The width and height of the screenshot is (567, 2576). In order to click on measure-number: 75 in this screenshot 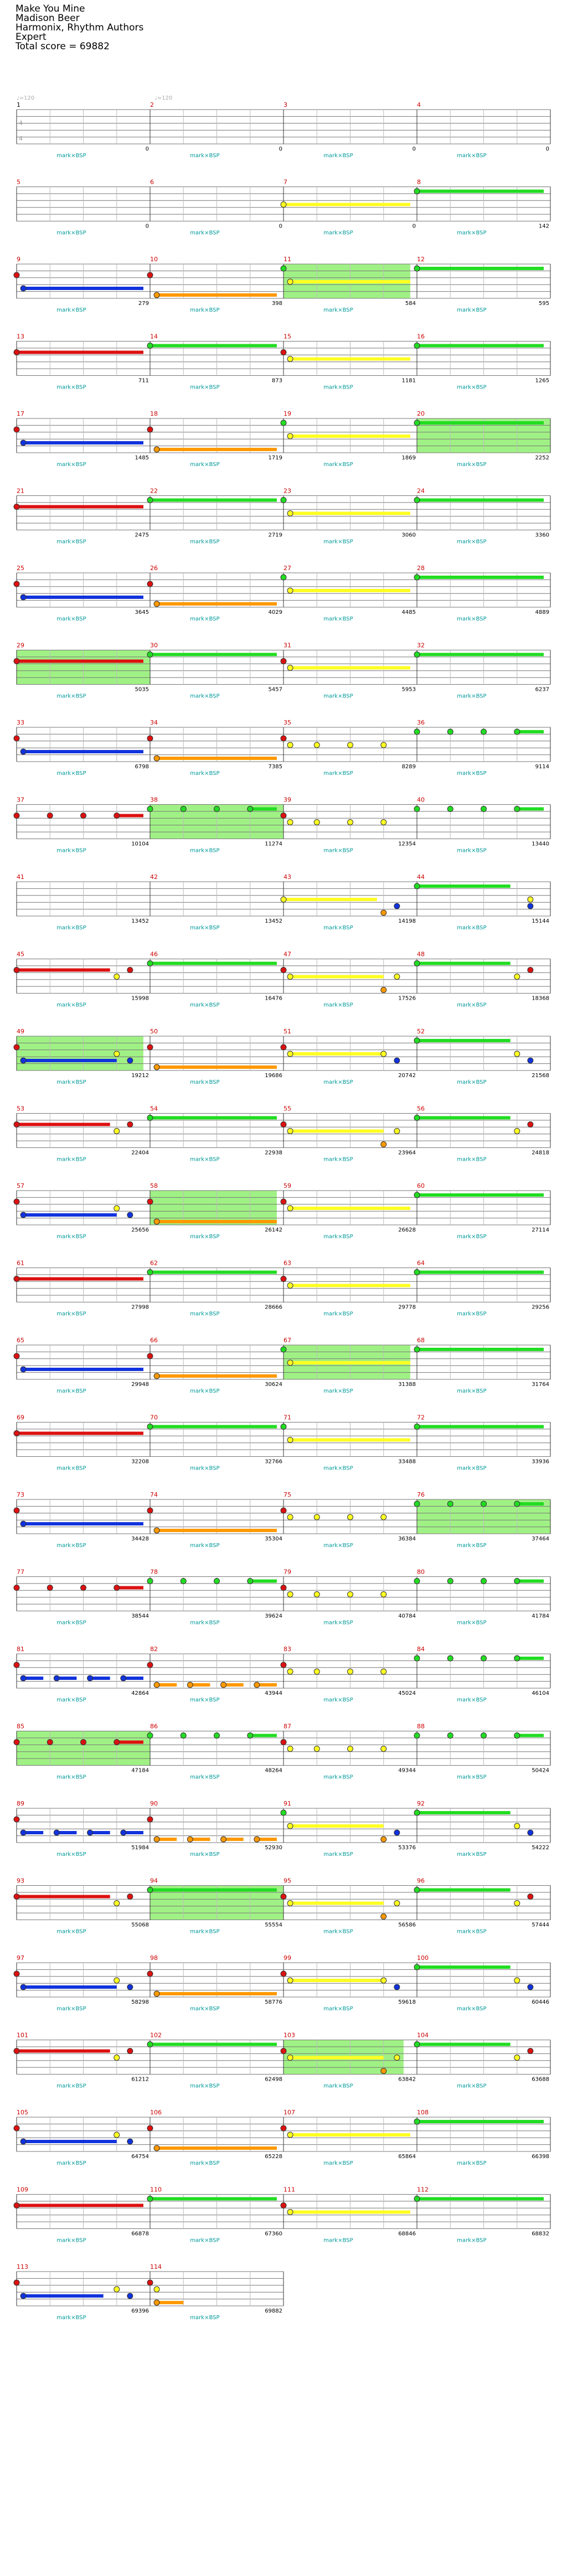, I will do `click(287, 1494)`.